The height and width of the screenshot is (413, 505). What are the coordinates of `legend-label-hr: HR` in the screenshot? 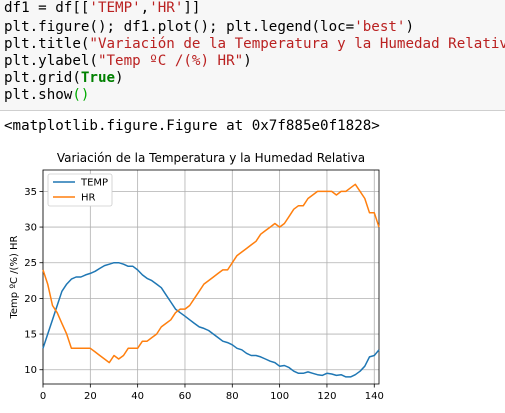 It's located at (88, 198).